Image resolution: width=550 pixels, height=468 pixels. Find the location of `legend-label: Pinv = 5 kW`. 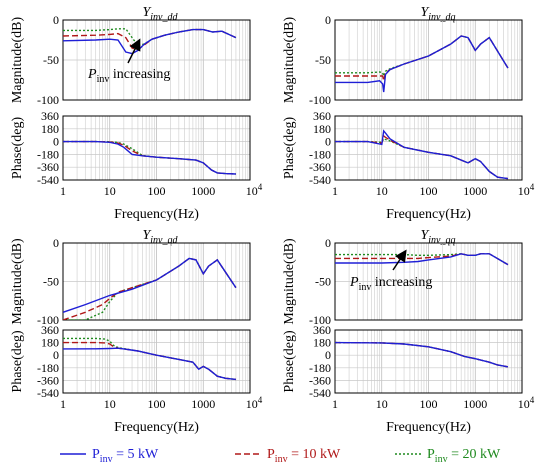

legend-label: Pinv = 5 kW is located at coordinates (125, 456).